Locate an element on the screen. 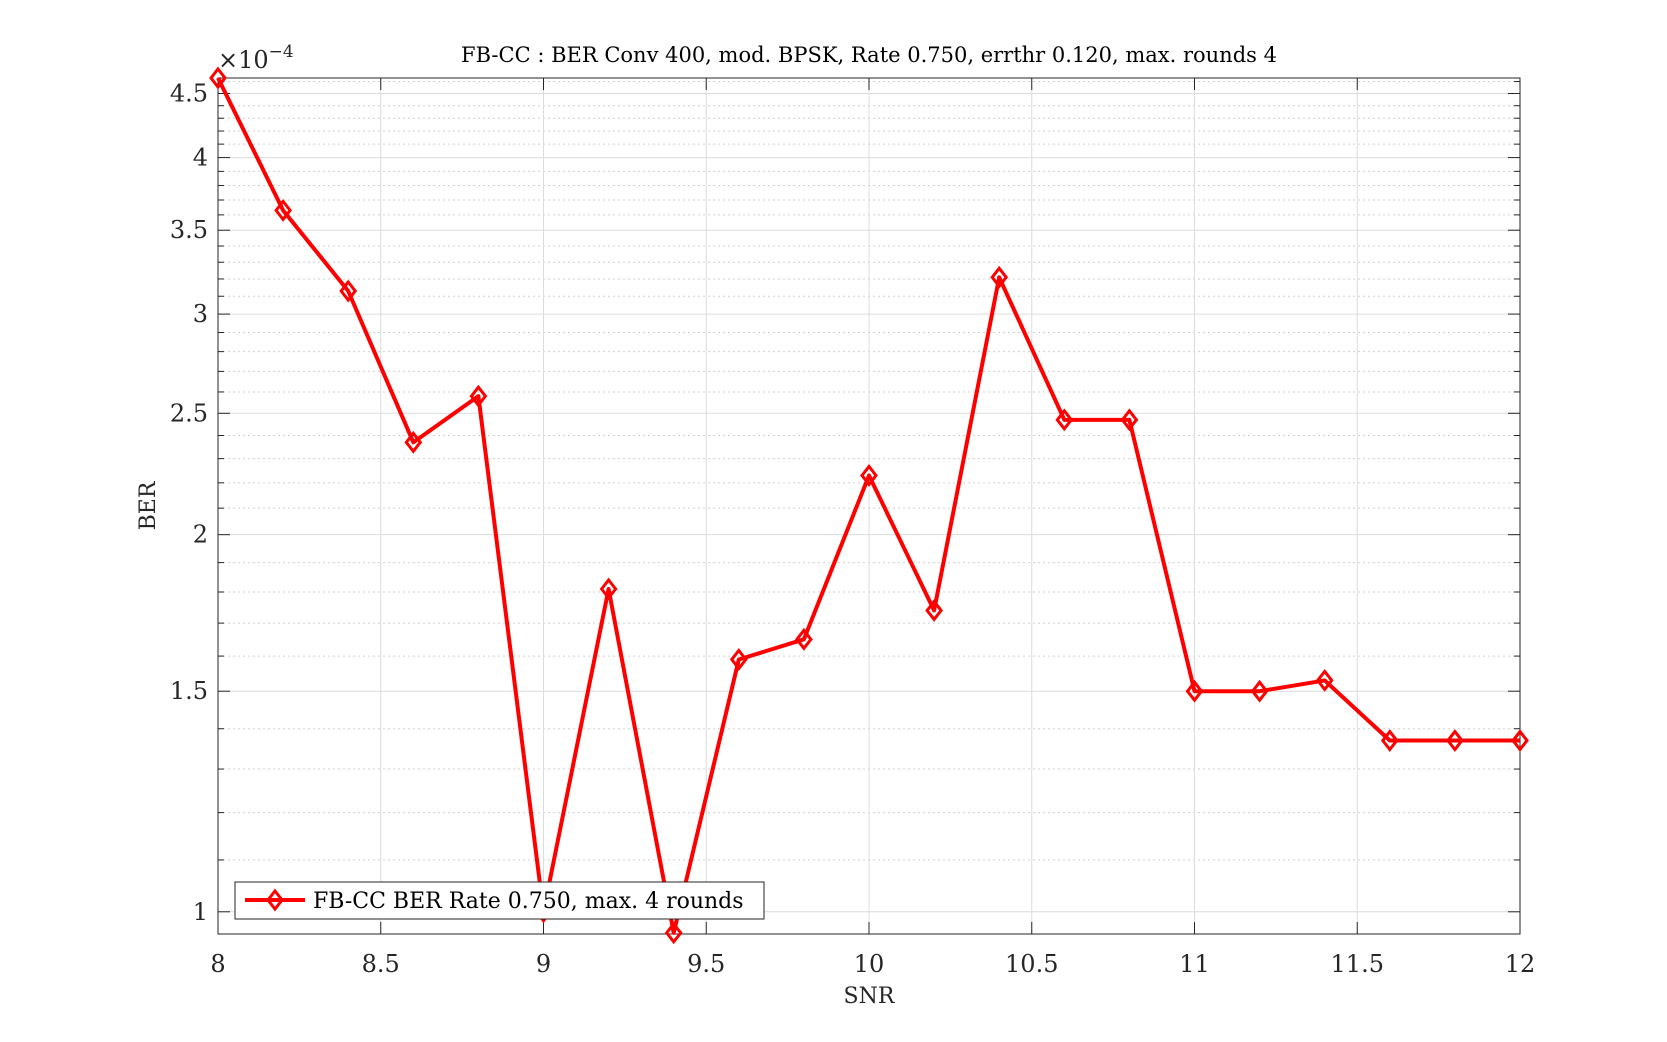 This screenshot has width=1667, height=1042. legend-marker-sample is located at coordinates (275, 900).